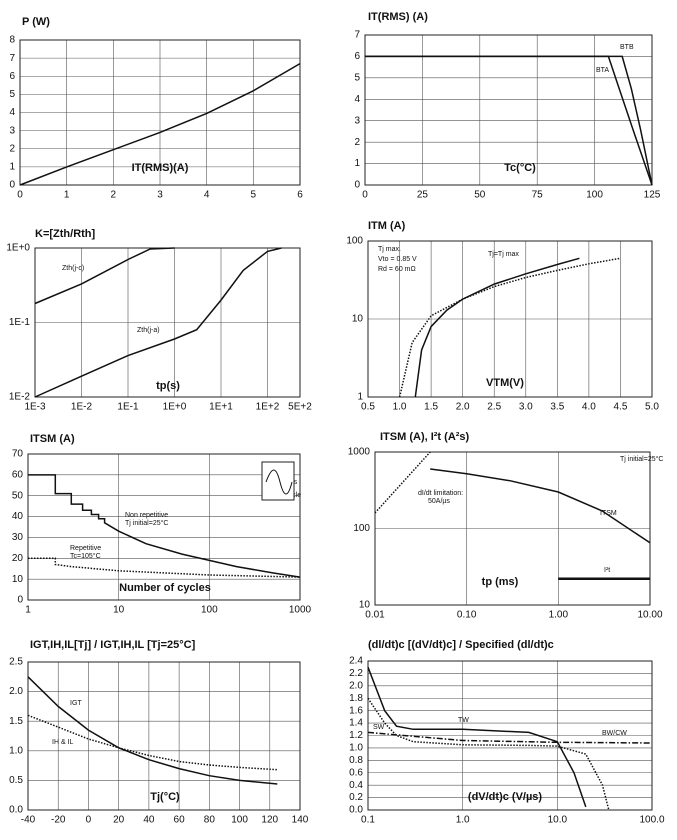  I want to click on x-tick-label: 3.5, so click(557, 407).